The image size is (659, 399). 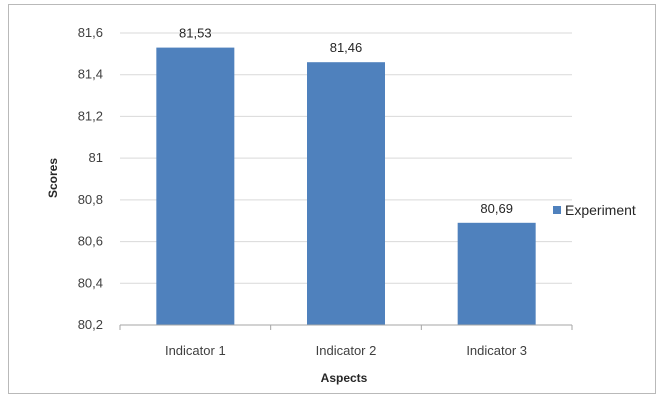 I want to click on y-tick-label: 80,4, so click(x=90, y=282).